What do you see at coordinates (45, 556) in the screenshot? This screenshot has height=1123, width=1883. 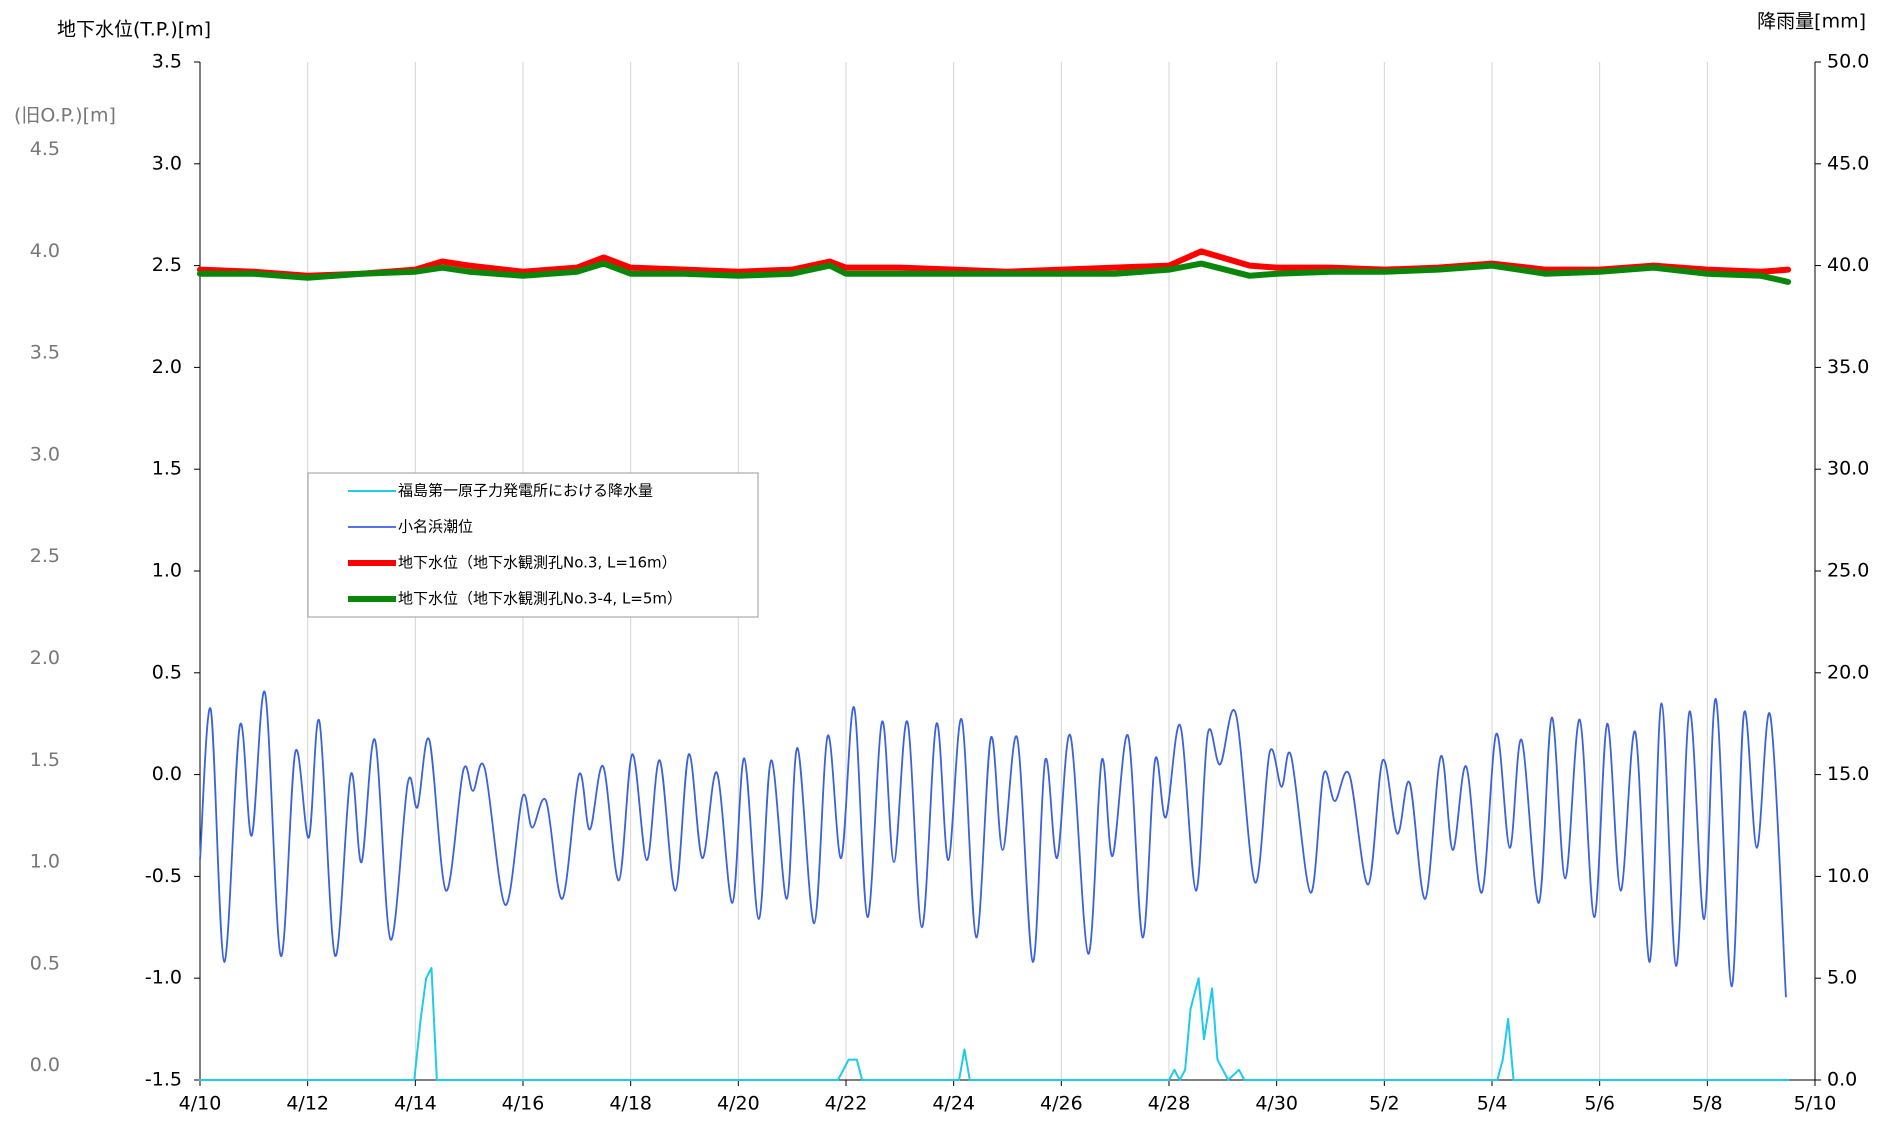 I see `y3-tick-label: 2.5` at bounding box center [45, 556].